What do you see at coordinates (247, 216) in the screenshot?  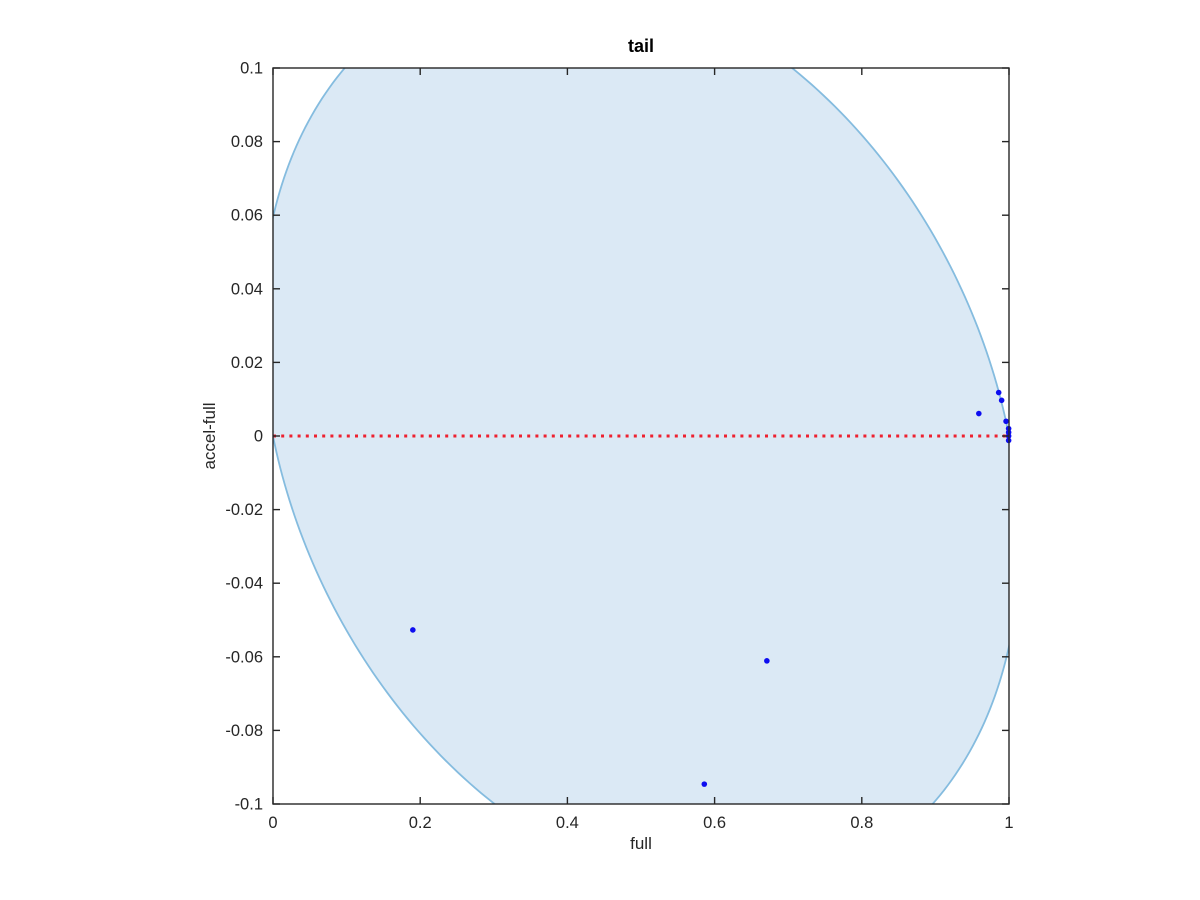 I see `y-tick-label: 0.06` at bounding box center [247, 216].